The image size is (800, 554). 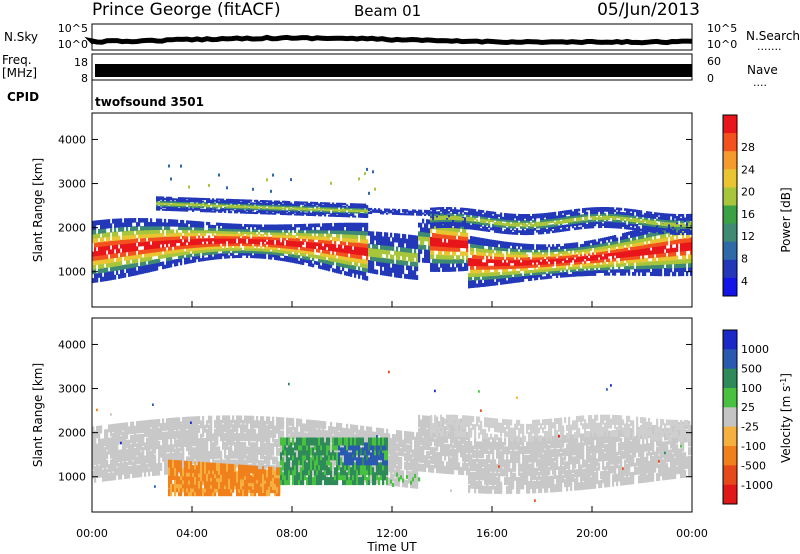 I want to click on cpid-row: CPID twofsound 3501, so click(x=105, y=95).